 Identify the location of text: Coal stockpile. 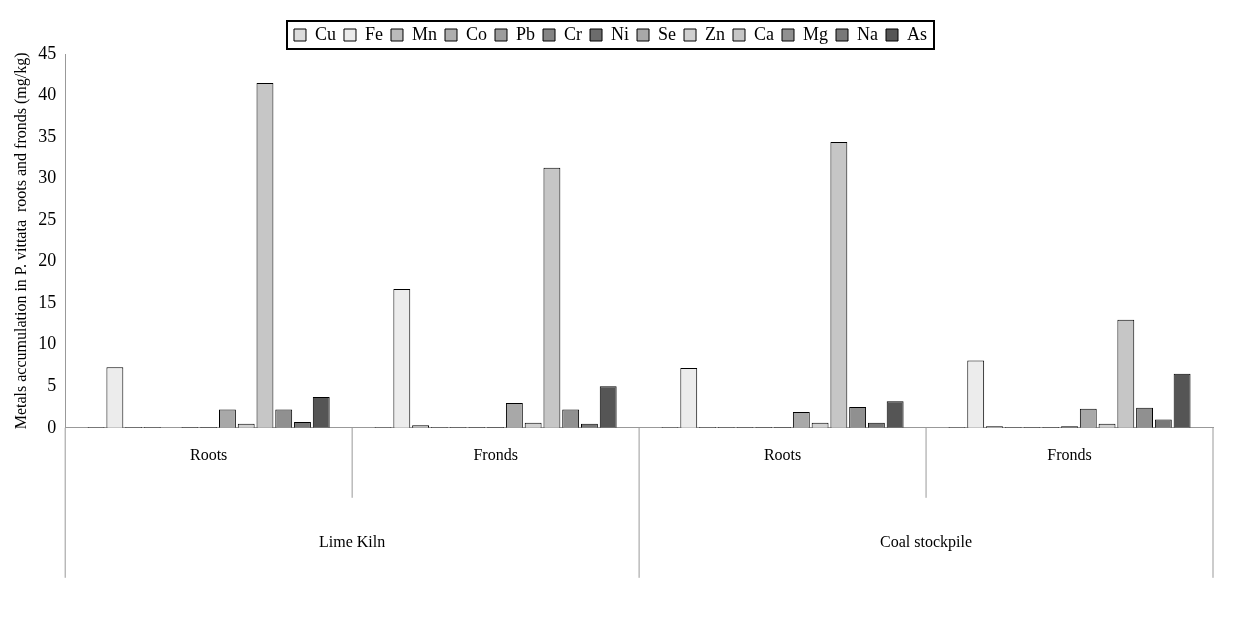
(926, 542).